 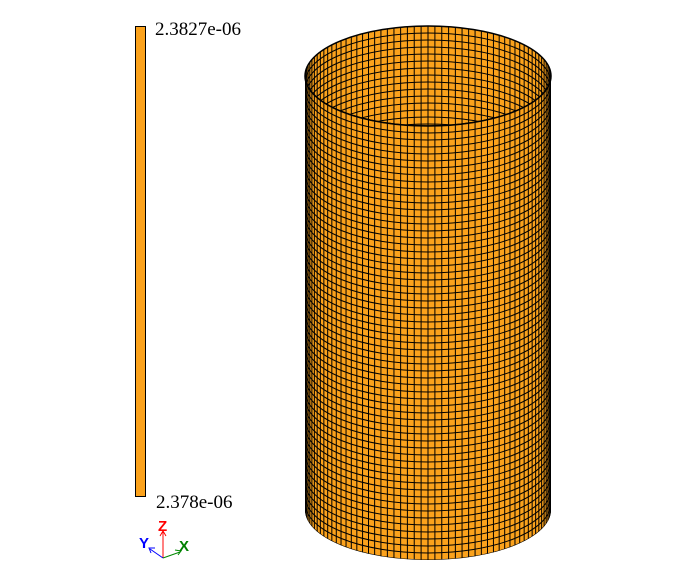 What do you see at coordinates (162, 526) in the screenshot?
I see `z-axis-label: Z` at bounding box center [162, 526].